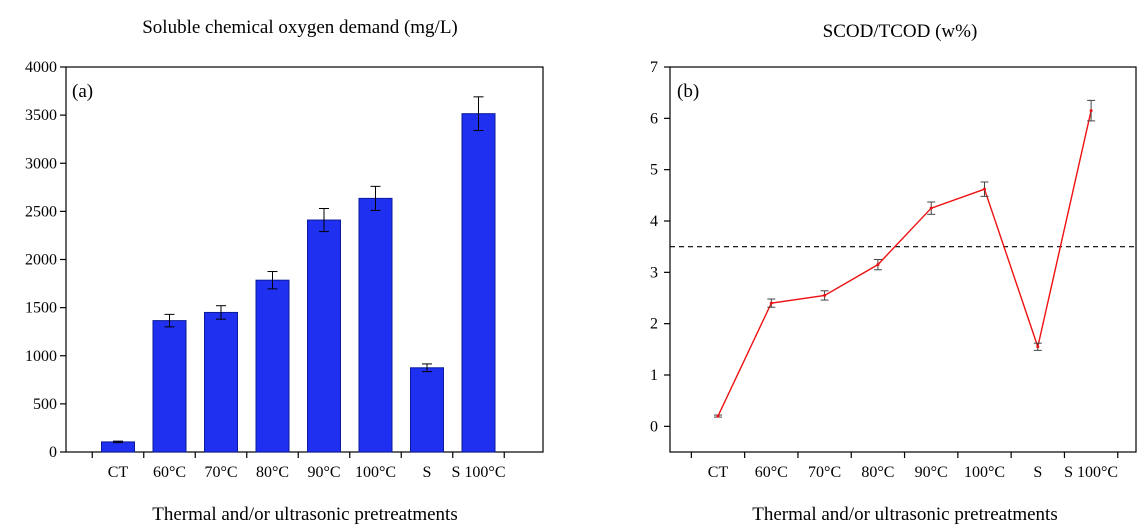  What do you see at coordinates (41, 308) in the screenshot?
I see `y-tick-label: 1500` at bounding box center [41, 308].